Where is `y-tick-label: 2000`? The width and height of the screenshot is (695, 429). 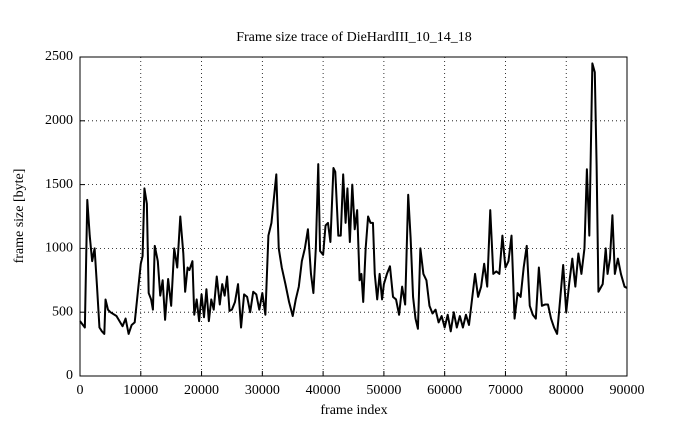
y-tick-label: 2000 is located at coordinates (59, 120).